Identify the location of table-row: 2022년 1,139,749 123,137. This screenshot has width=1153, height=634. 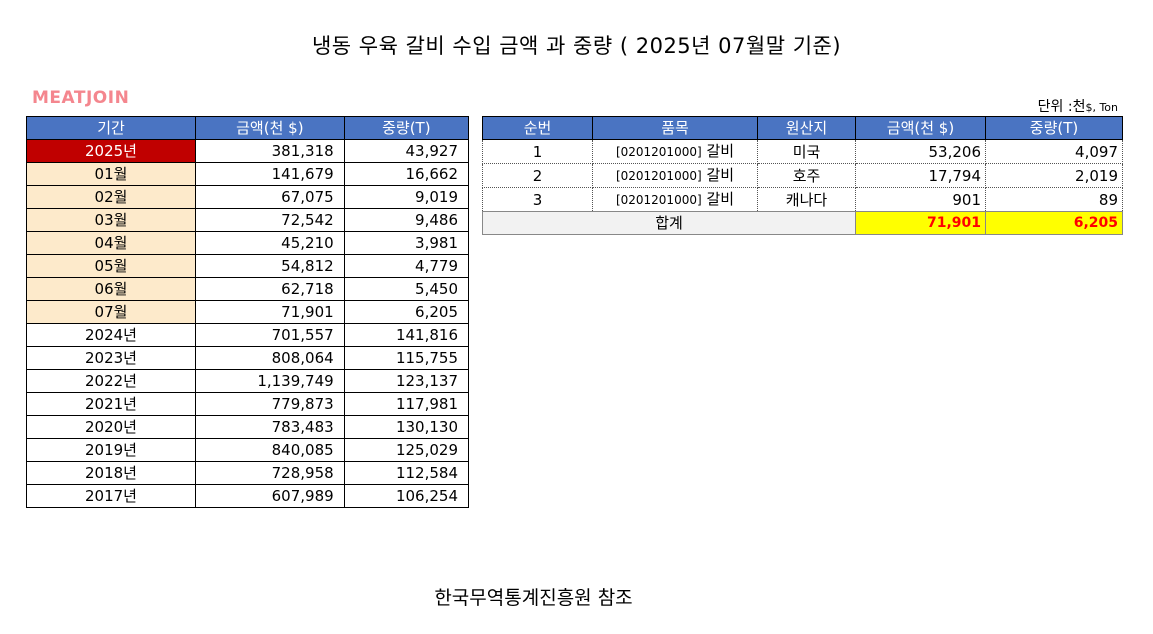
(248, 381).